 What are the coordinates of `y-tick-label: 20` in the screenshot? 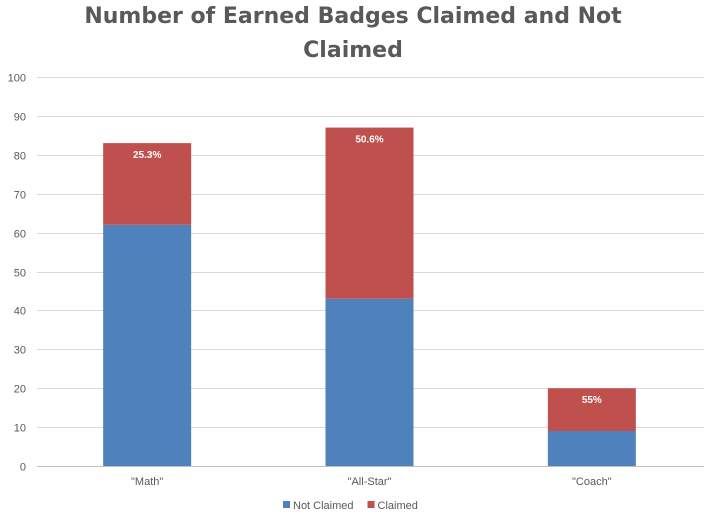 It's located at (20, 390).